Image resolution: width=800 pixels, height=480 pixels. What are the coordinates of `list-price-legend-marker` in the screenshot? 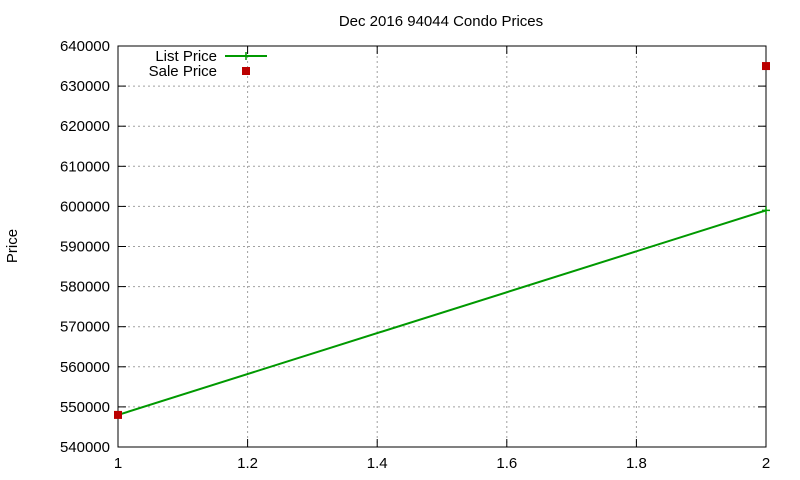 It's located at (246, 56).